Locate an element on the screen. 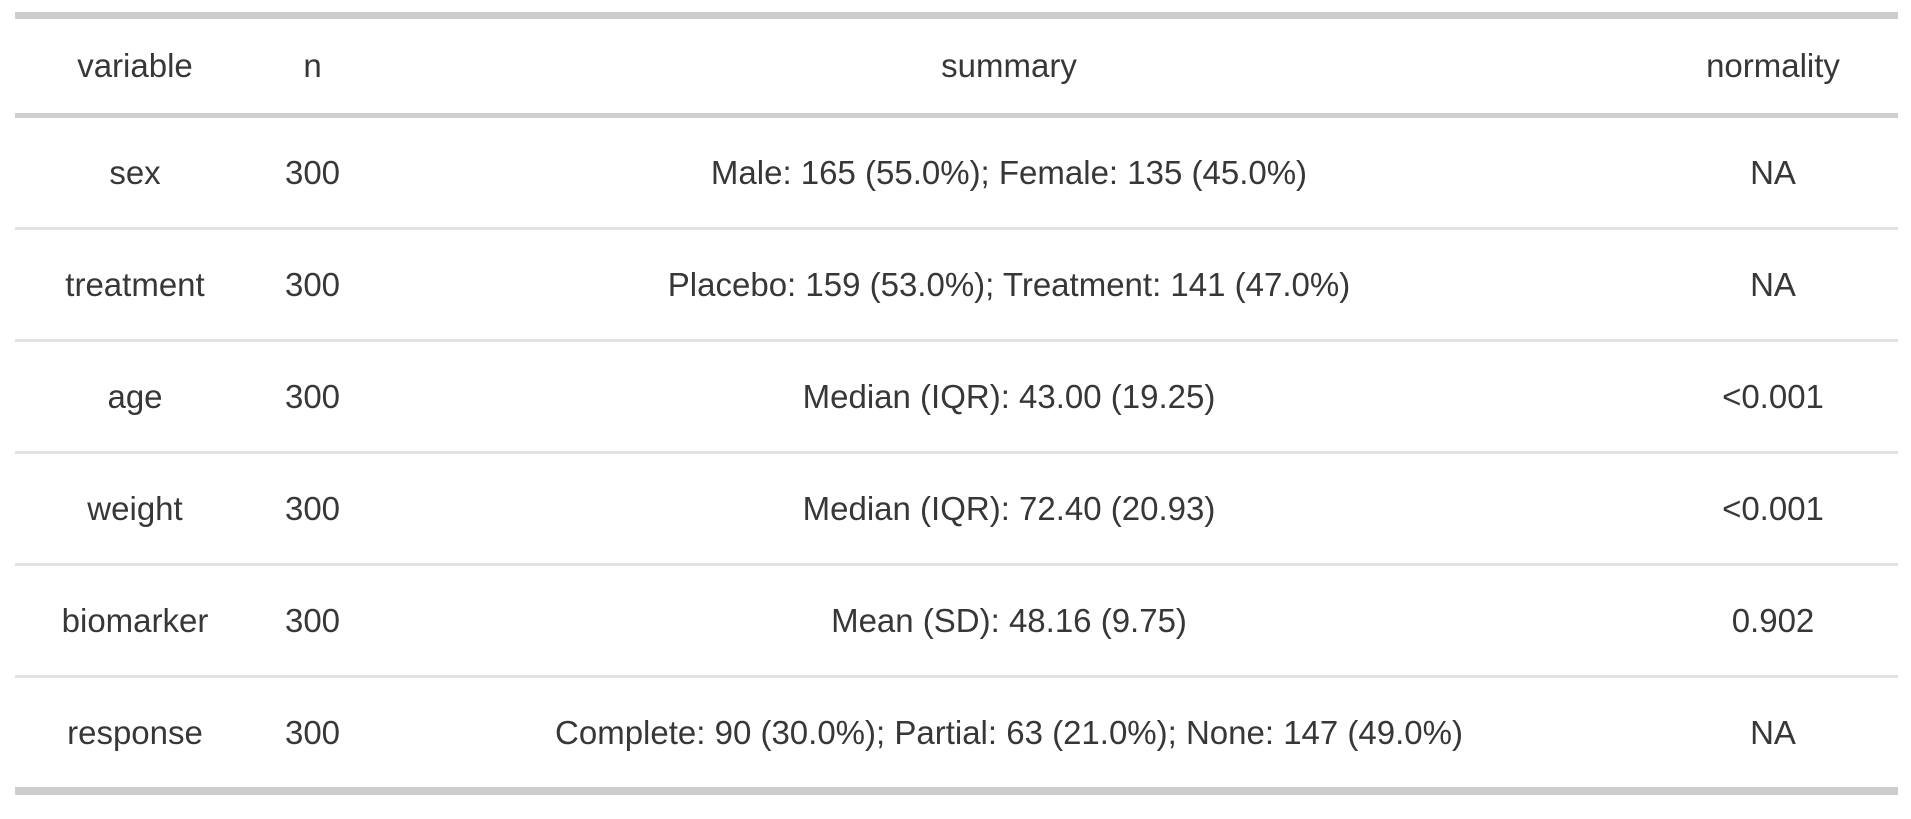 This screenshot has width=1911, height=819. cell-summary: Median (IQR): 43.00 (19.25) is located at coordinates (1009, 397).